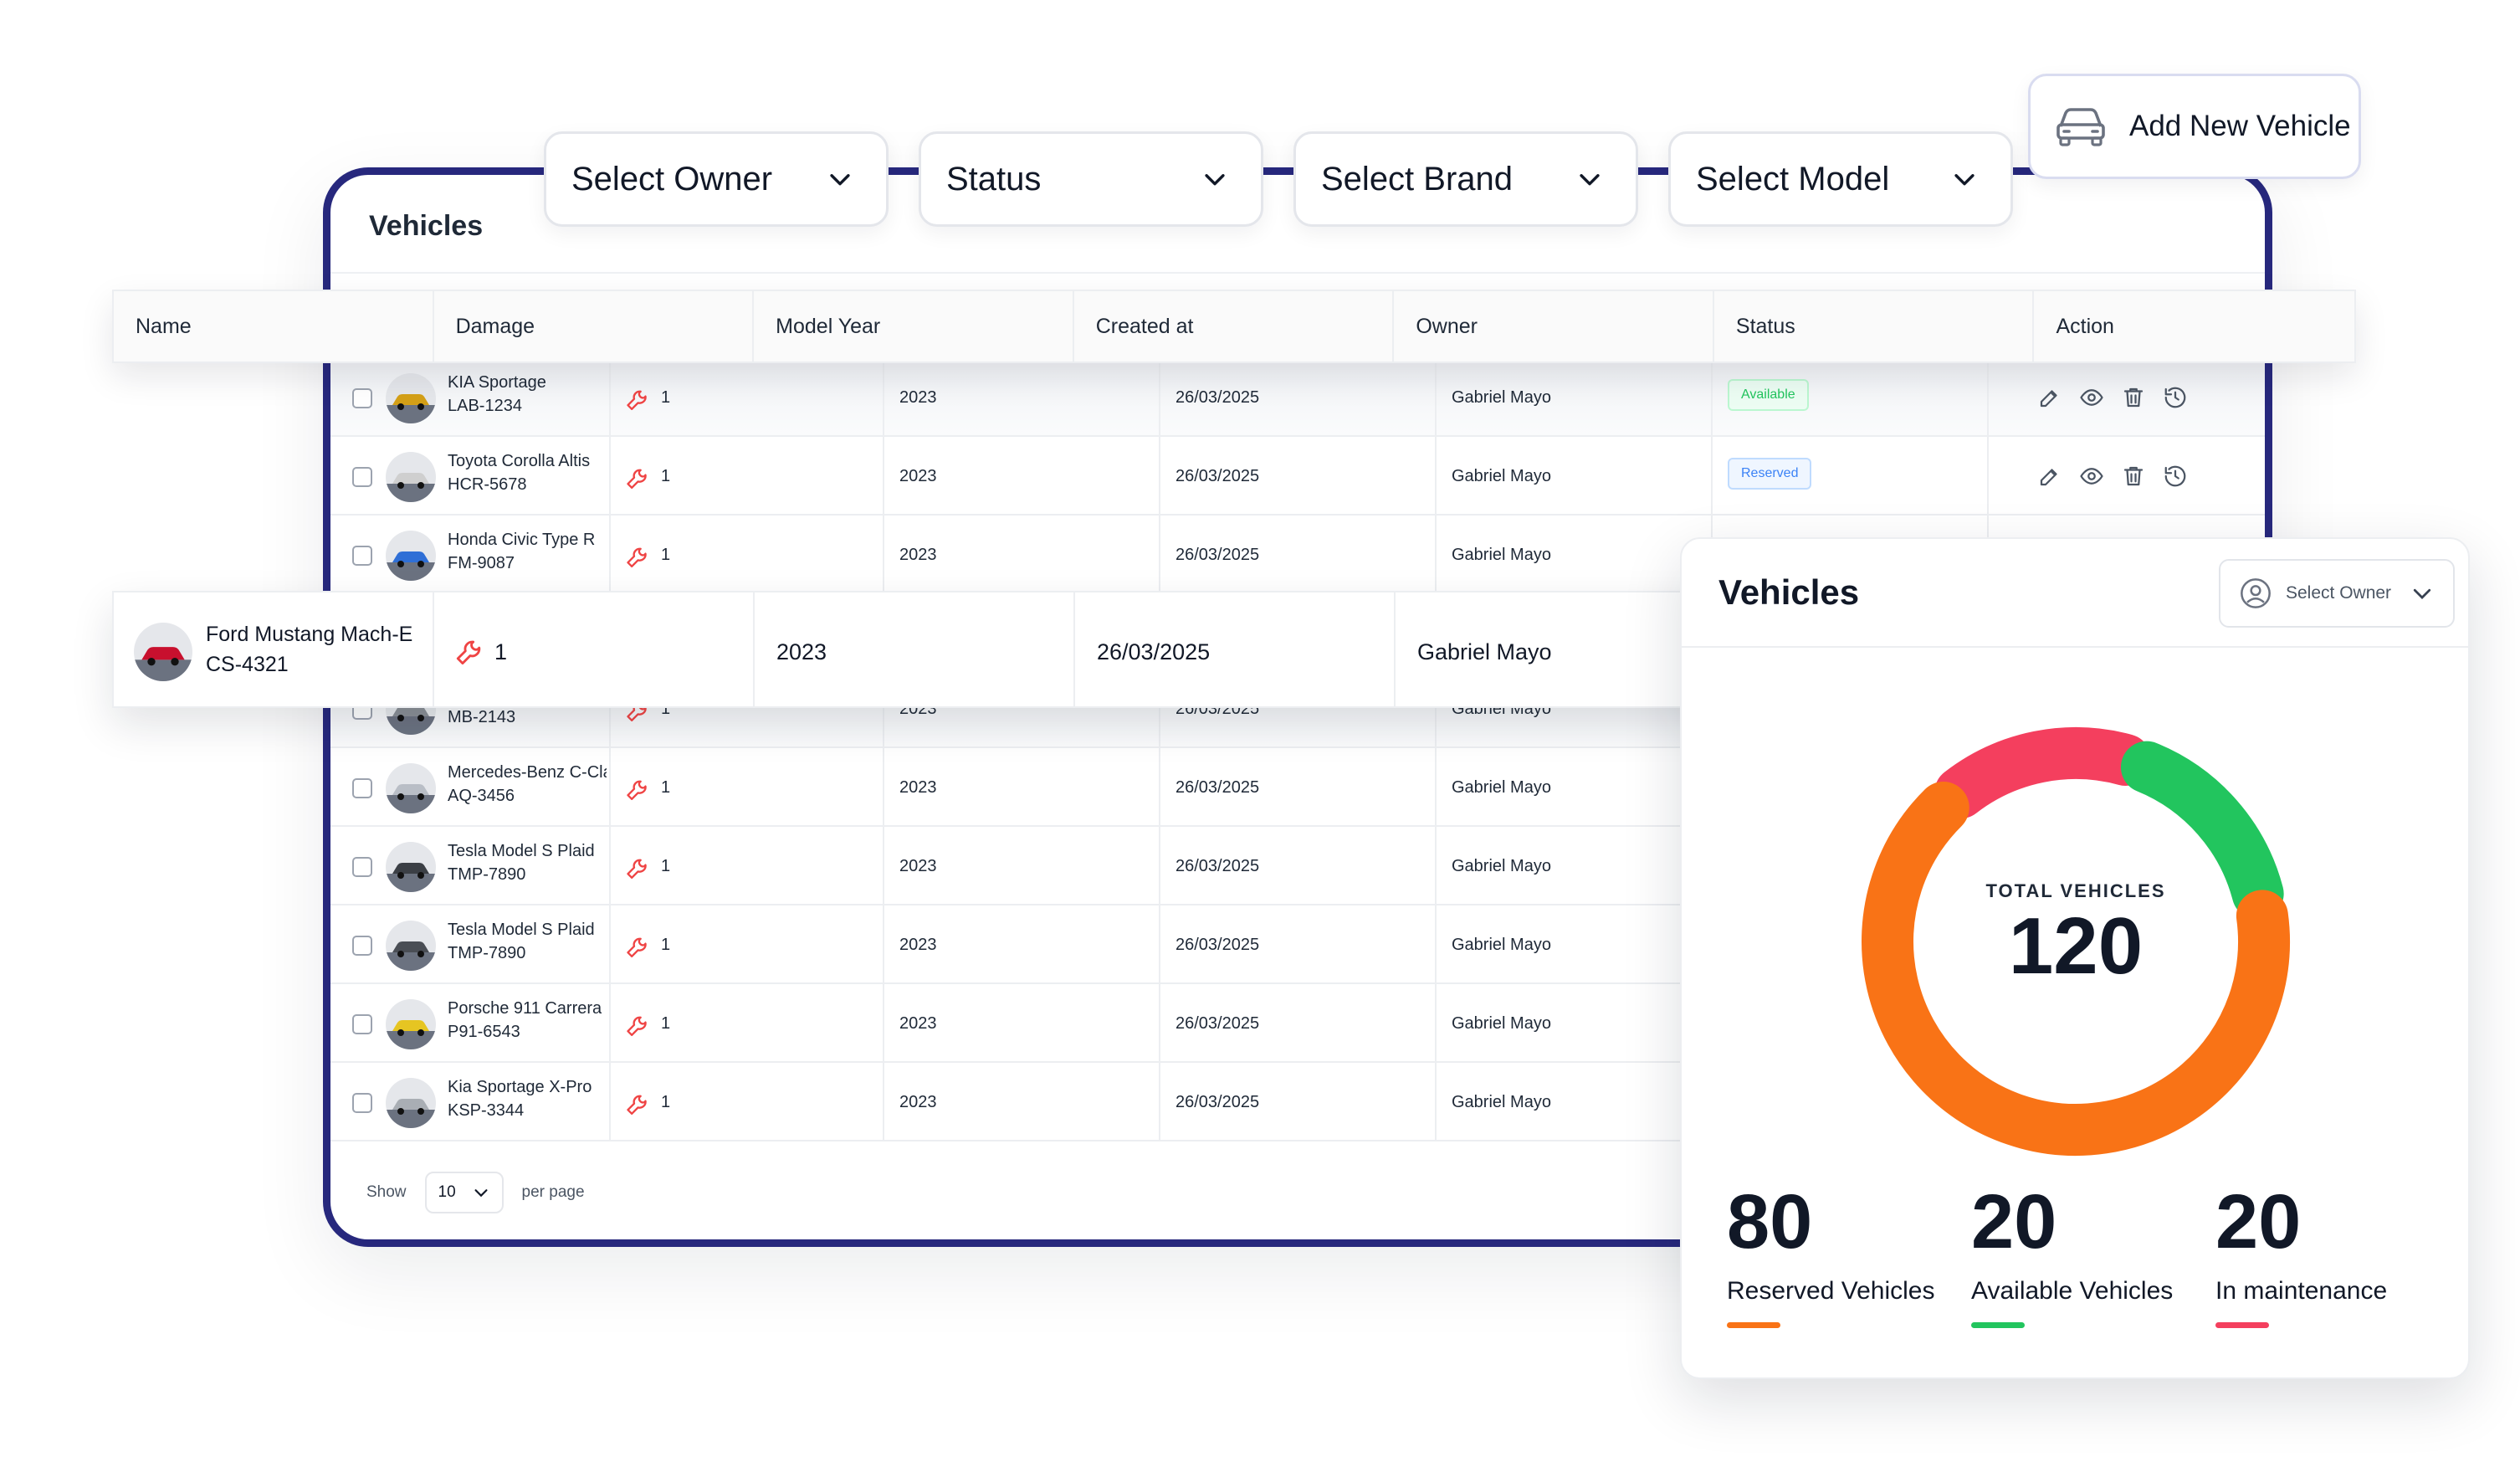 Image resolution: width=2520 pixels, height=1462 pixels. I want to click on column-header-status: Status, so click(1874, 327).